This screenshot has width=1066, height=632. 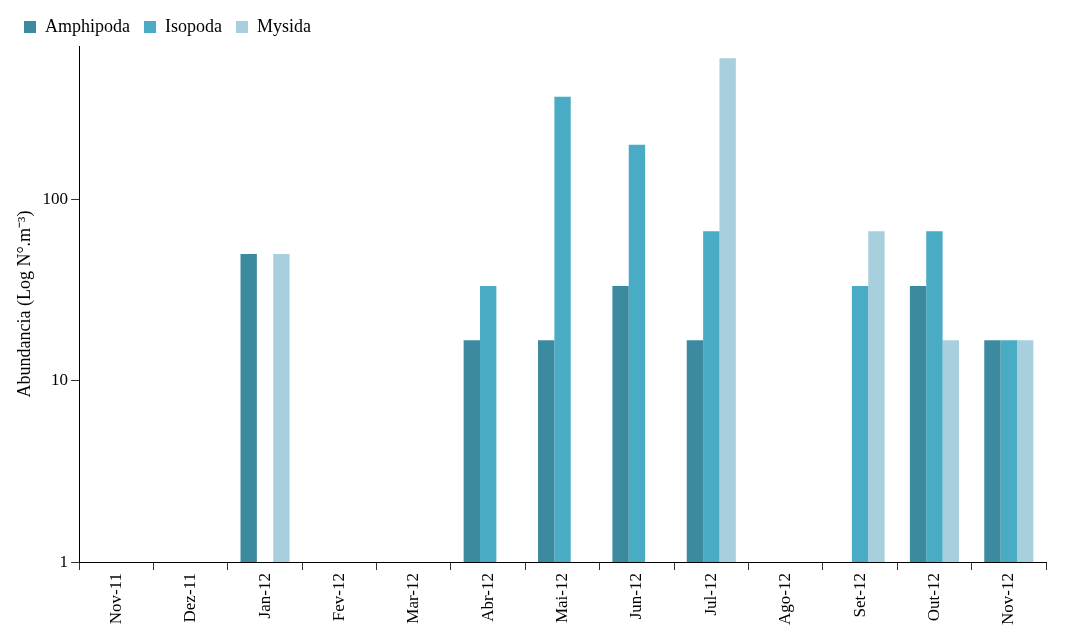 What do you see at coordinates (710, 594) in the screenshot?
I see `x-tick-label: Jul-12` at bounding box center [710, 594].